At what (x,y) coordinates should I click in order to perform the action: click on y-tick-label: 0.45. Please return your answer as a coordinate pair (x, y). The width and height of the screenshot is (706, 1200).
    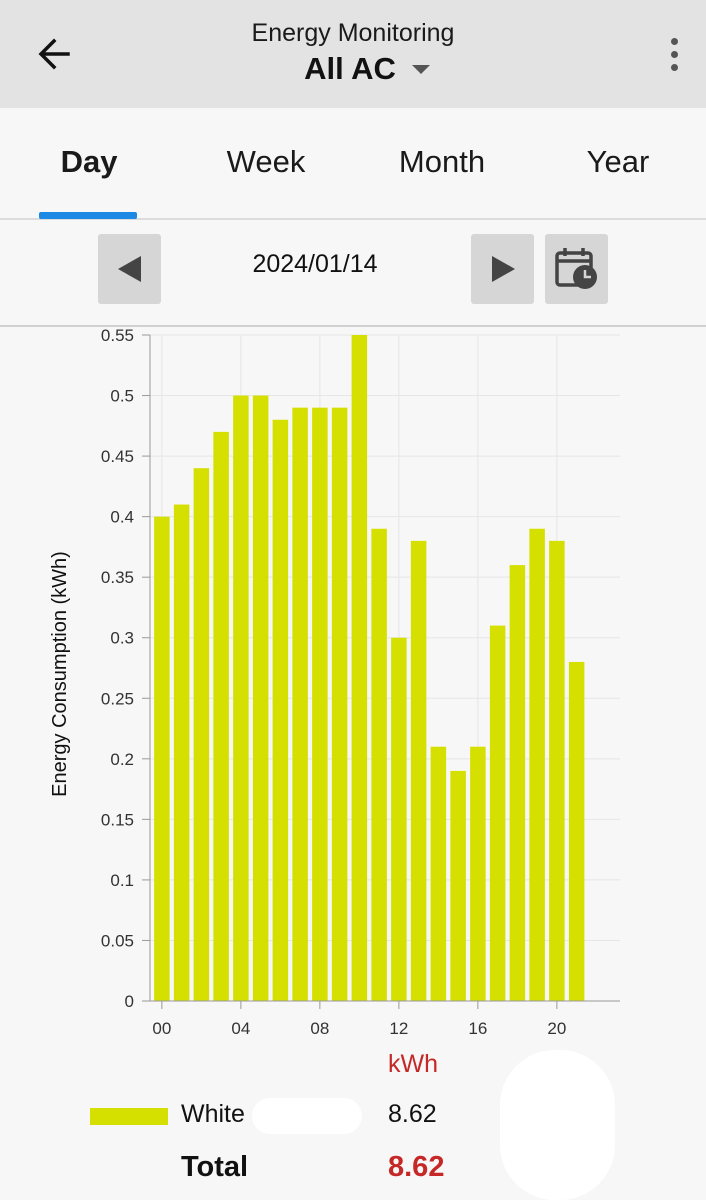
    Looking at the image, I should click on (117, 456).